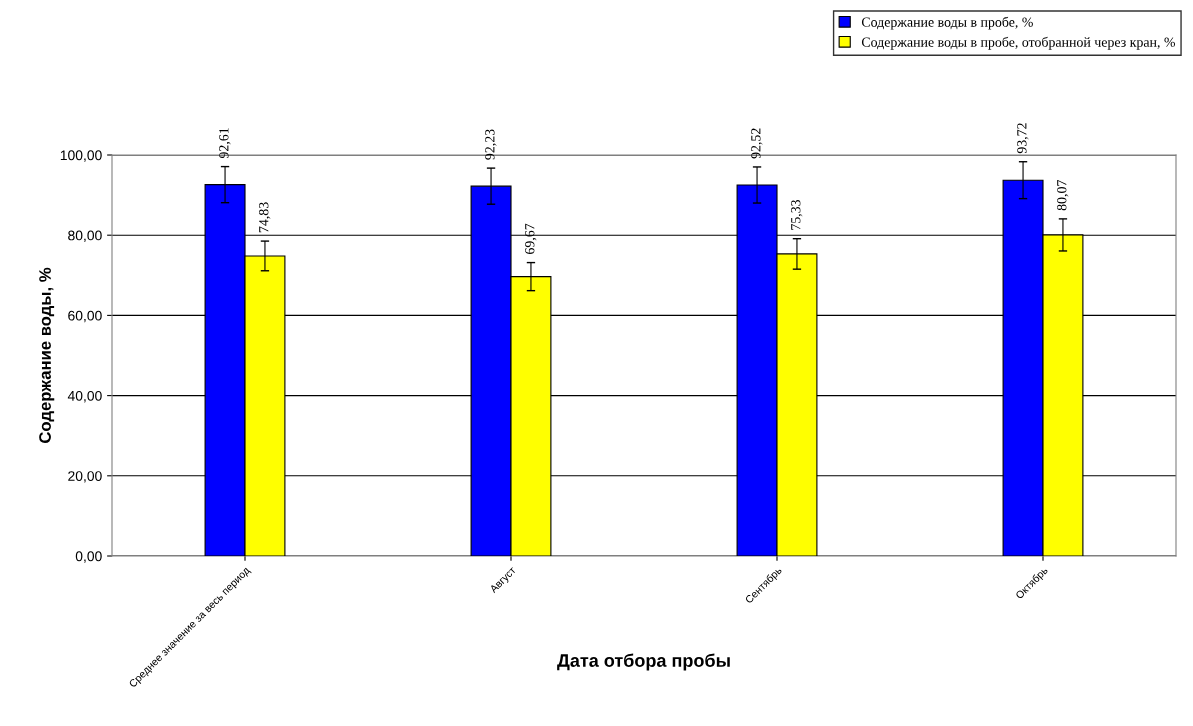  Describe the element at coordinates (225, 143) in the screenshot. I see `data-label: 92,61` at that location.